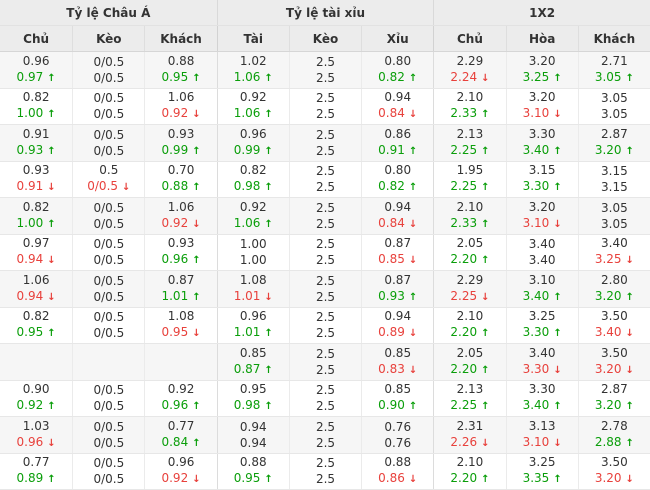 Image resolution: width=650 pixels, height=490 pixels. I want to click on odds-value-current: 3.20 ↓, so click(614, 368).